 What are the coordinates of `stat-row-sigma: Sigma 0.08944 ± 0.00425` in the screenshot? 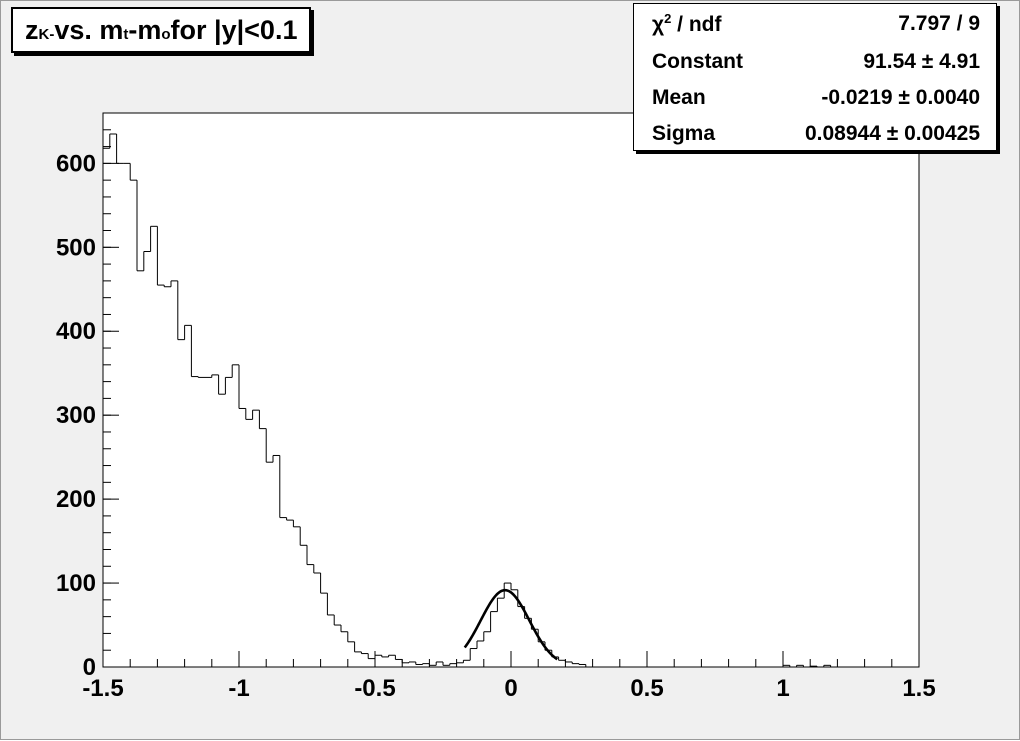 It's located at (815, 134).